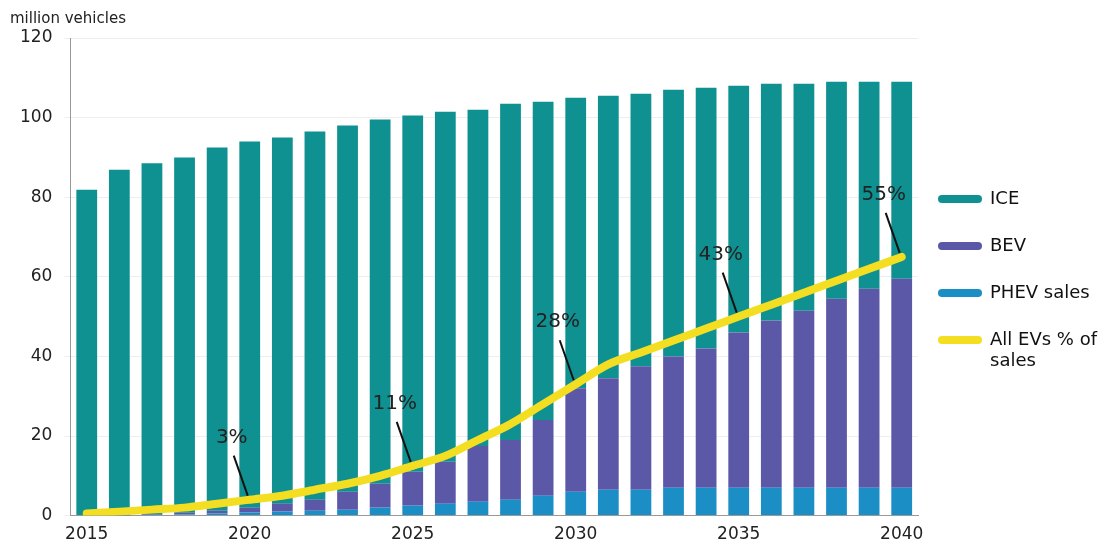  What do you see at coordinates (576, 533) in the screenshot?
I see `x-tick-label: 2030` at bounding box center [576, 533].